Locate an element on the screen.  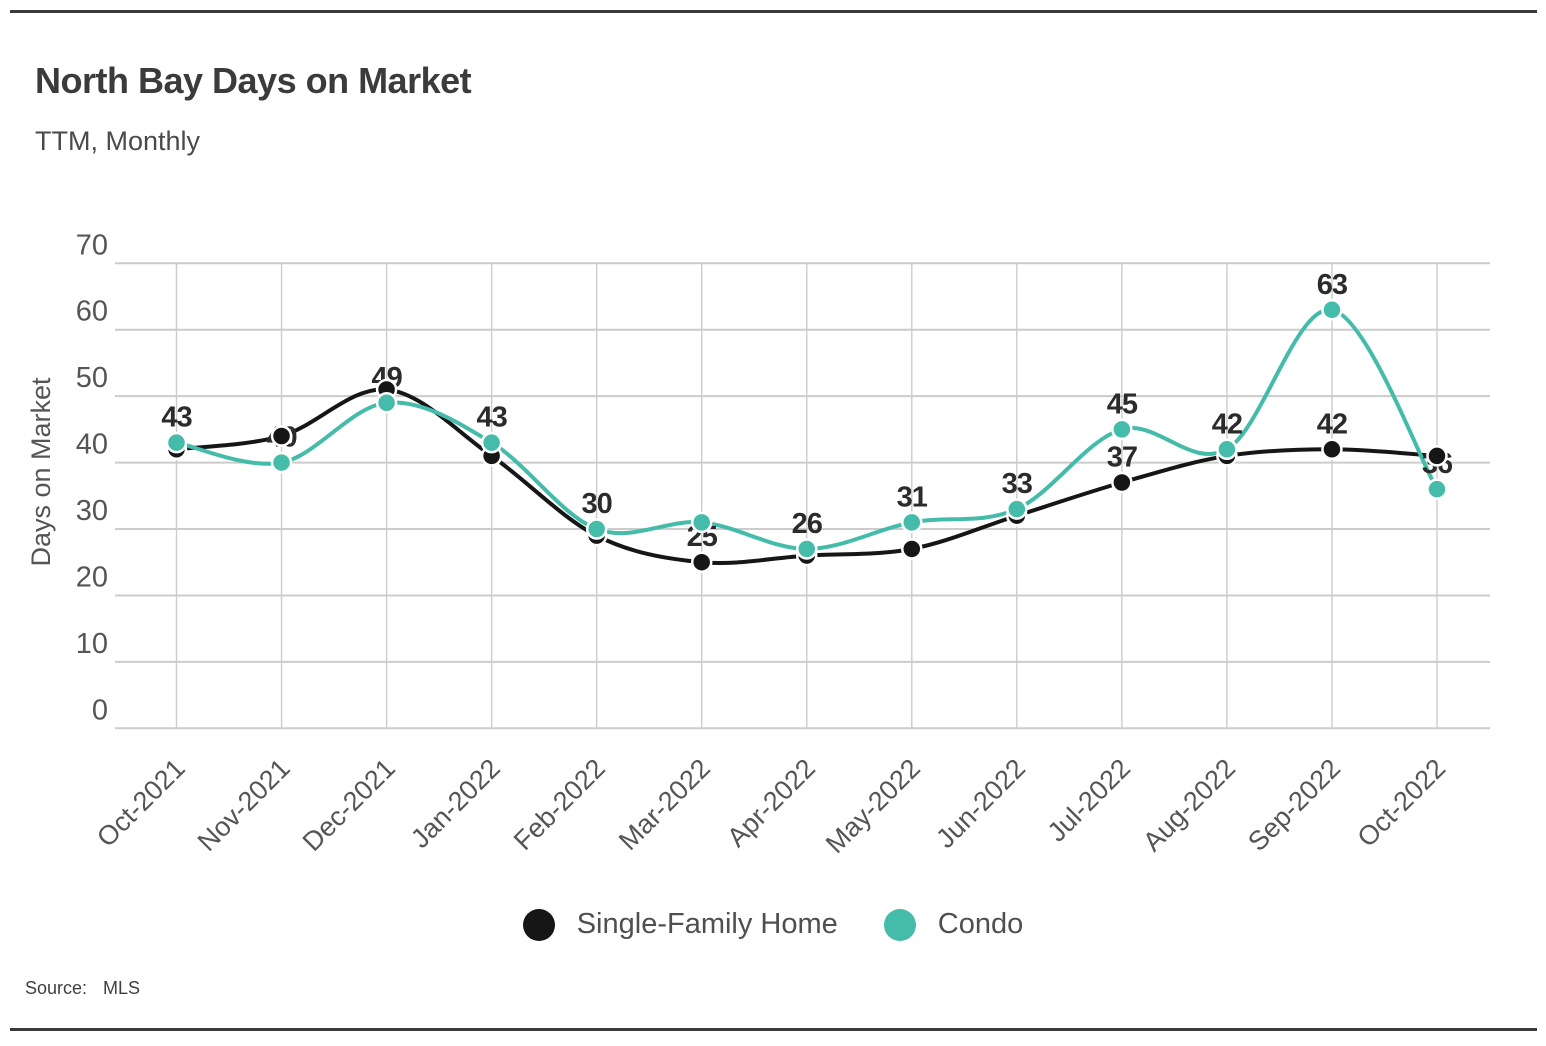
data-label-condo: 45 is located at coordinates (1122, 404).